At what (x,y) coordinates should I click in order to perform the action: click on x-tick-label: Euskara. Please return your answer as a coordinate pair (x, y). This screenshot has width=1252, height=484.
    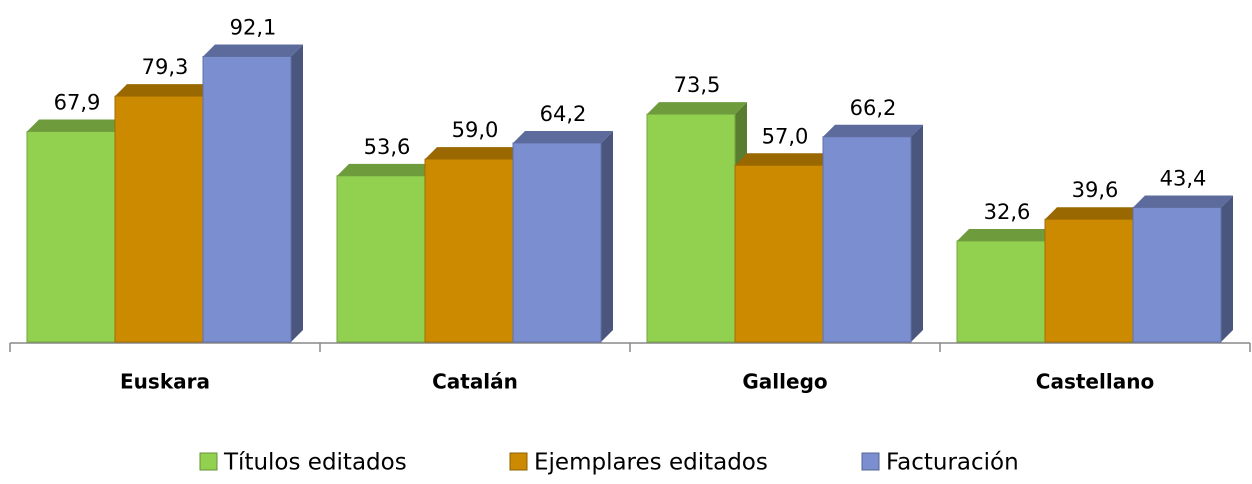
    Looking at the image, I should click on (165, 382).